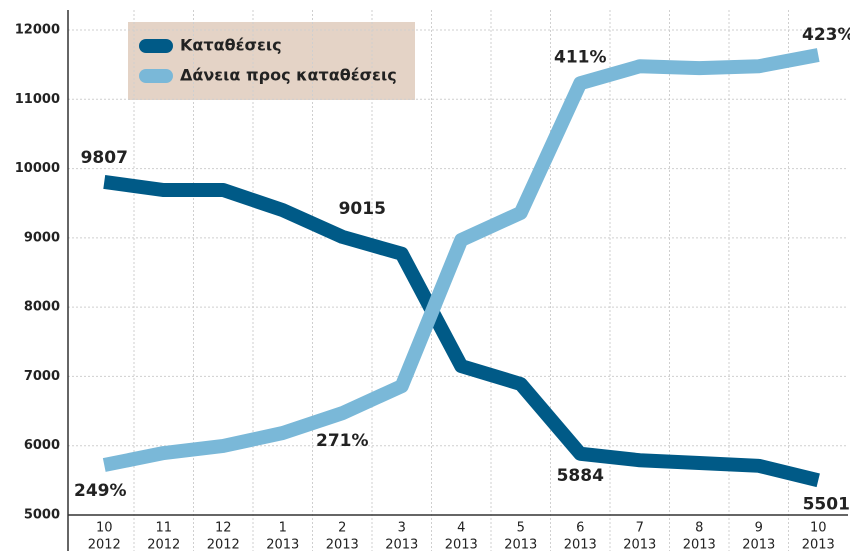  Describe the element at coordinates (37, 30) in the screenshot. I see `y-tick-label: 12000` at that location.